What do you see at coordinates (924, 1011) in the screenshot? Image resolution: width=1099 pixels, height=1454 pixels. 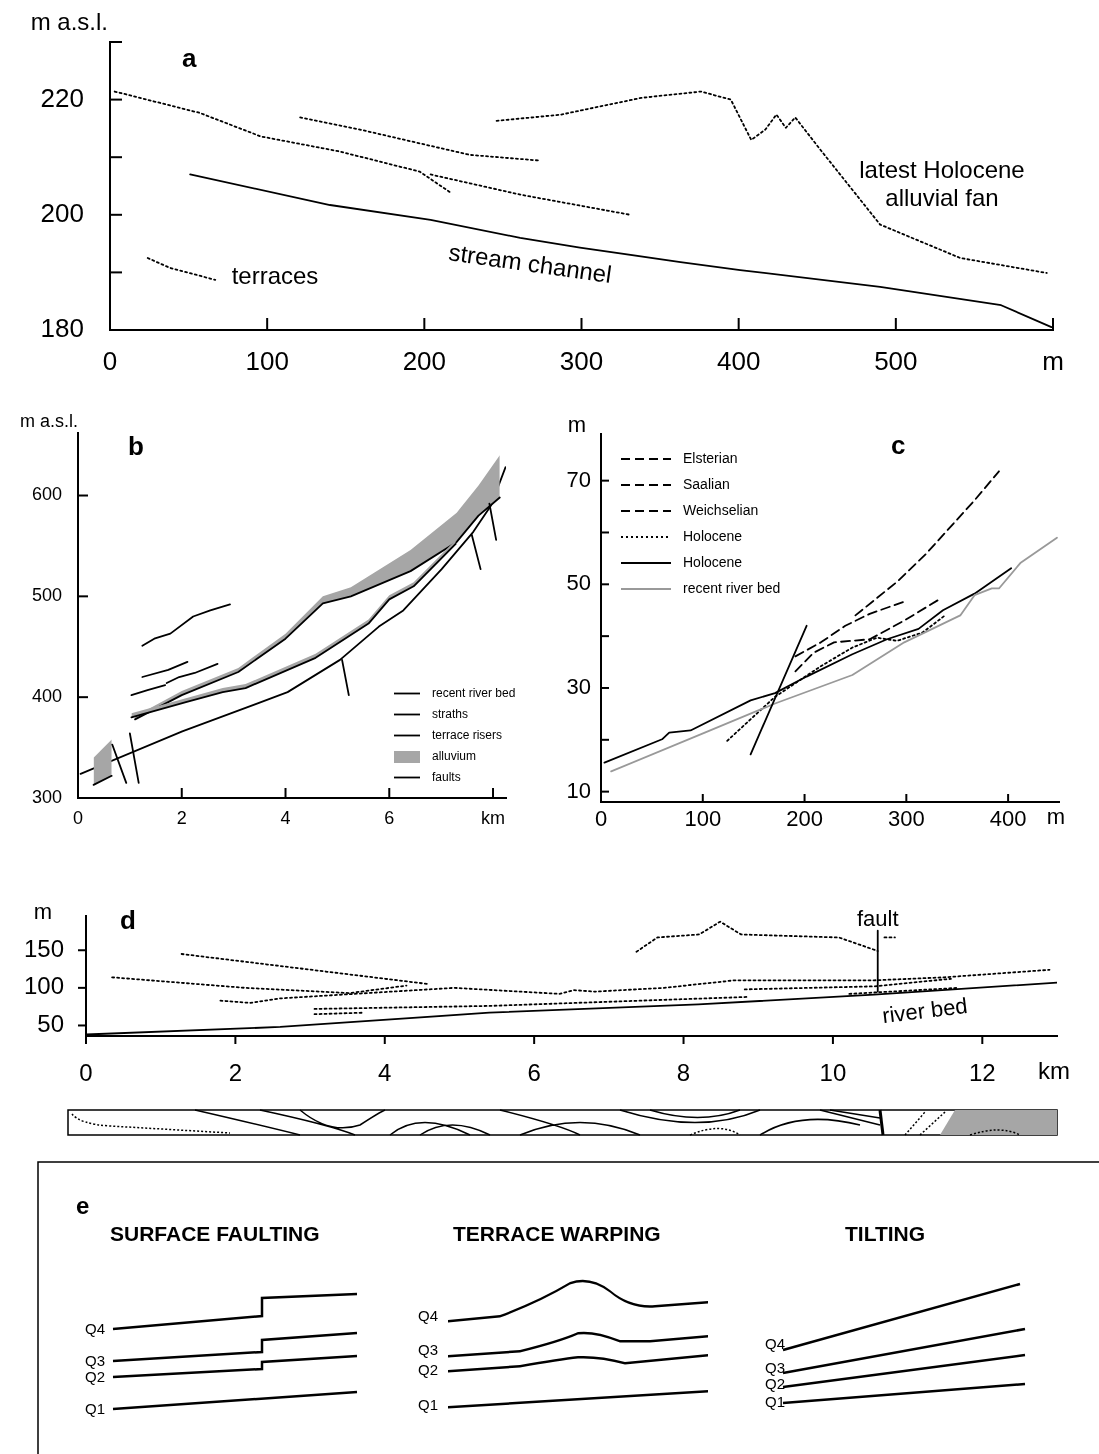 I see `annotation: river bed` at bounding box center [924, 1011].